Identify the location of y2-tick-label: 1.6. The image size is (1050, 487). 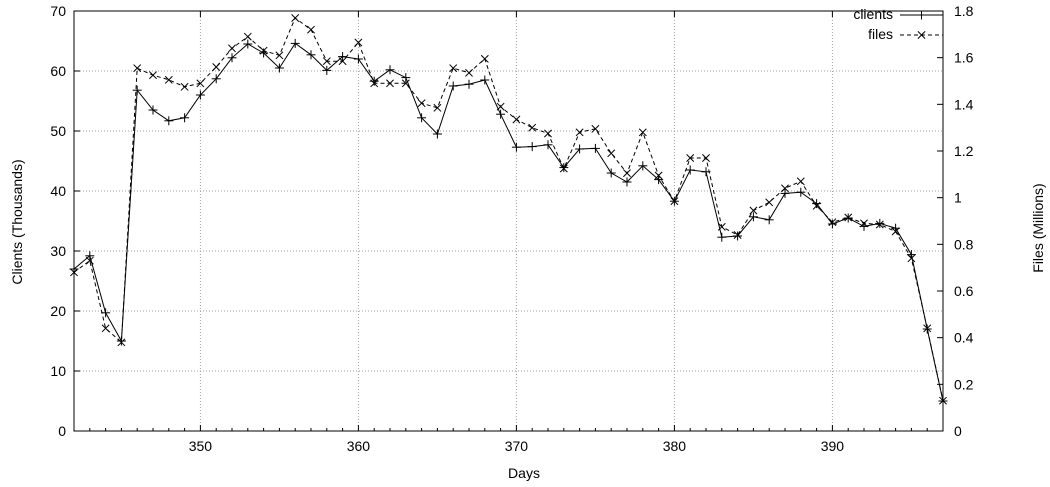
(964, 58).